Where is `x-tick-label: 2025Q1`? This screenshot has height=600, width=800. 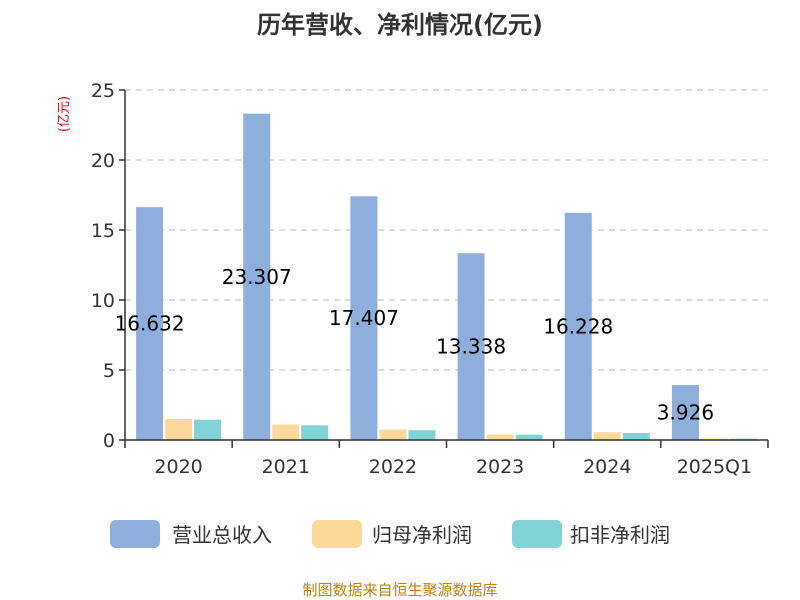
x-tick-label: 2025Q1 is located at coordinates (714, 467).